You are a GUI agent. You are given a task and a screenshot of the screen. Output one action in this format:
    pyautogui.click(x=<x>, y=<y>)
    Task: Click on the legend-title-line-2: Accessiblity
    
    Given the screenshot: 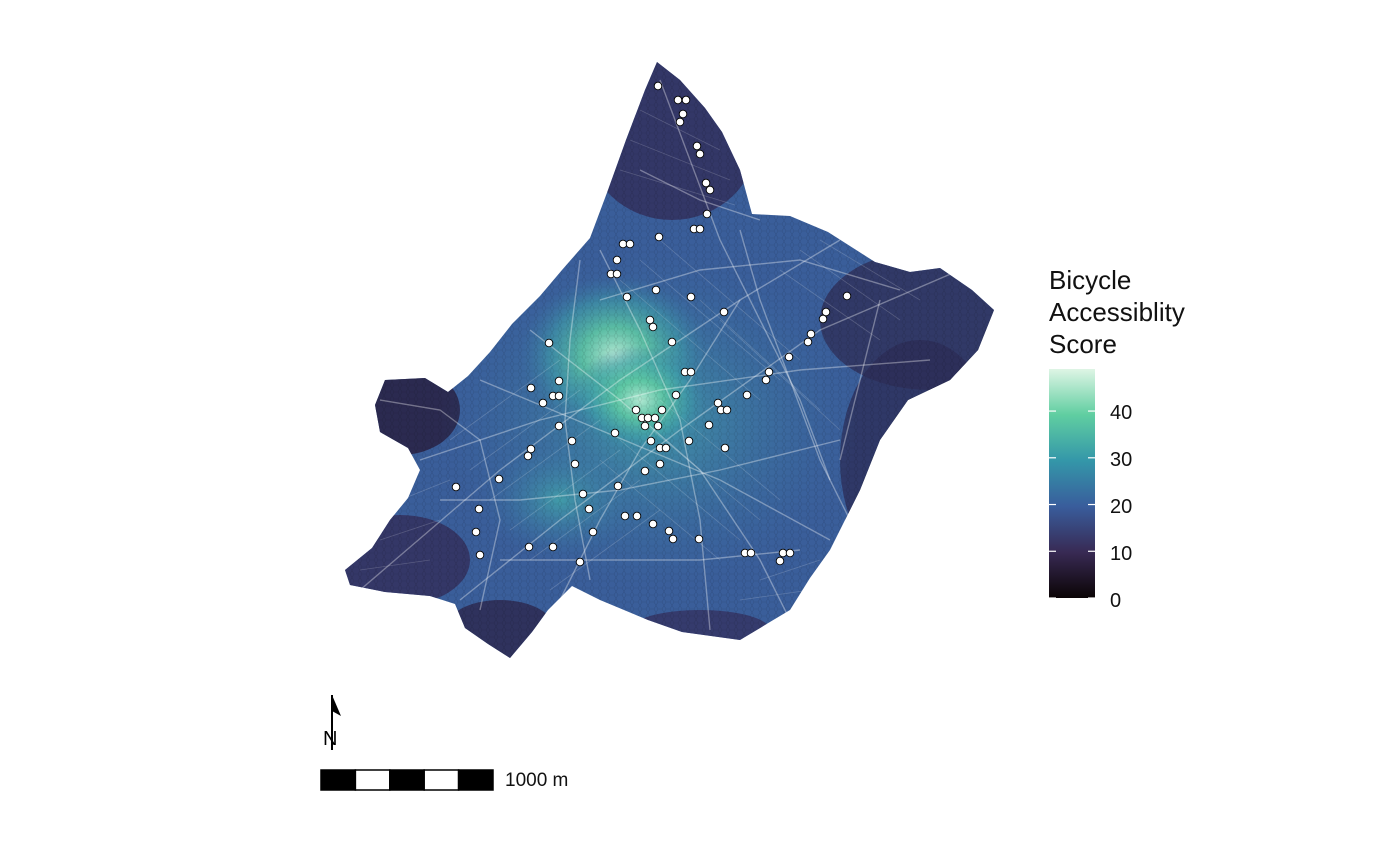 What is the action you would take?
    pyautogui.click(x=1117, y=312)
    